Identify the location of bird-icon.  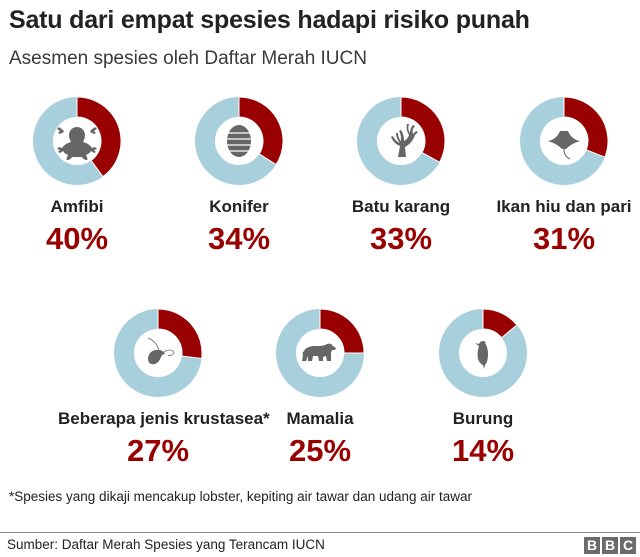
(481, 355).